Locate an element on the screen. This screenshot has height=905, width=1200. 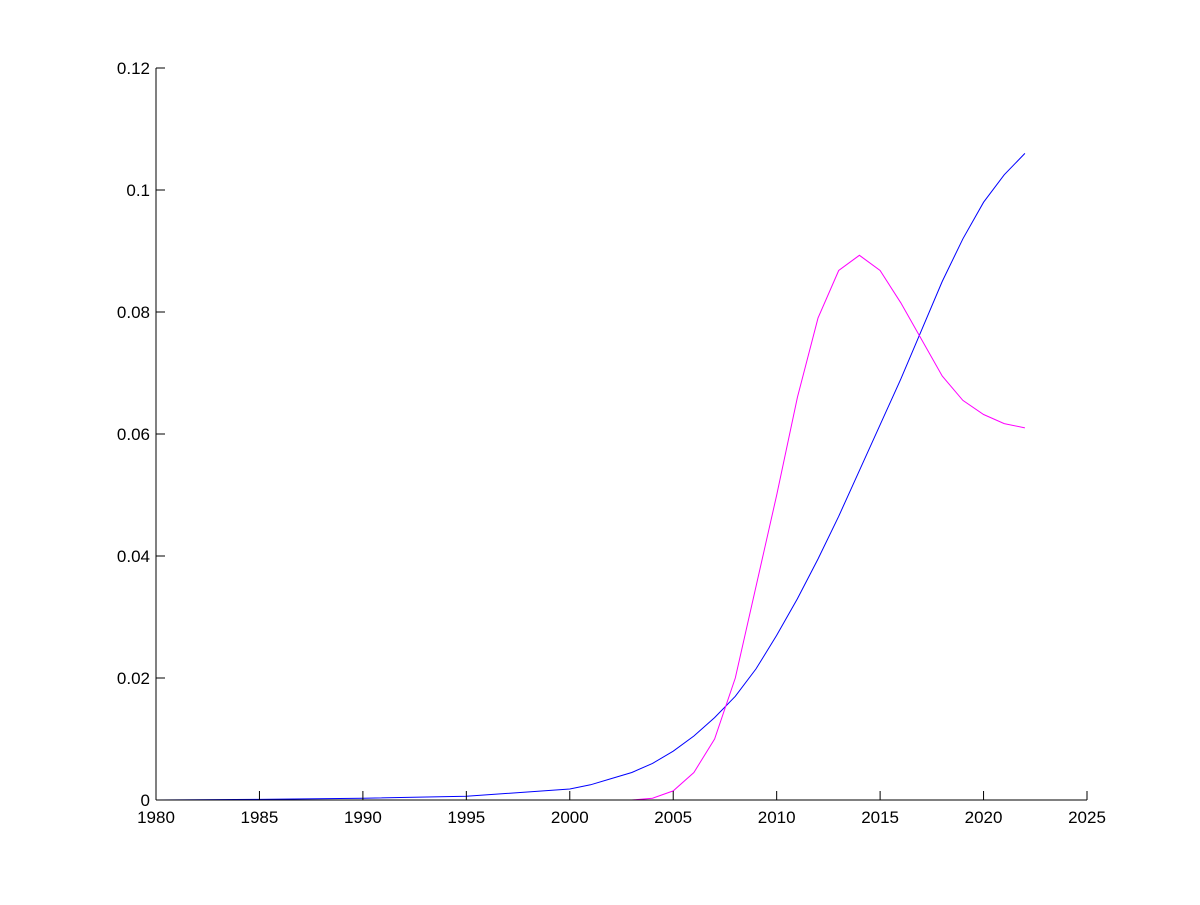
y-tick-label: 0.12 is located at coordinates (133, 68).